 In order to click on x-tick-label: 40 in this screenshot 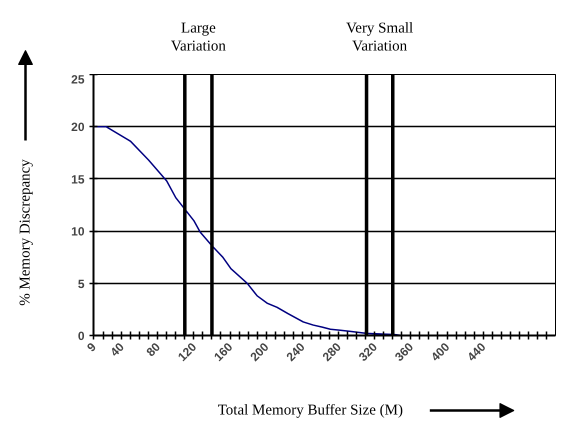, I will do `click(117, 350)`.